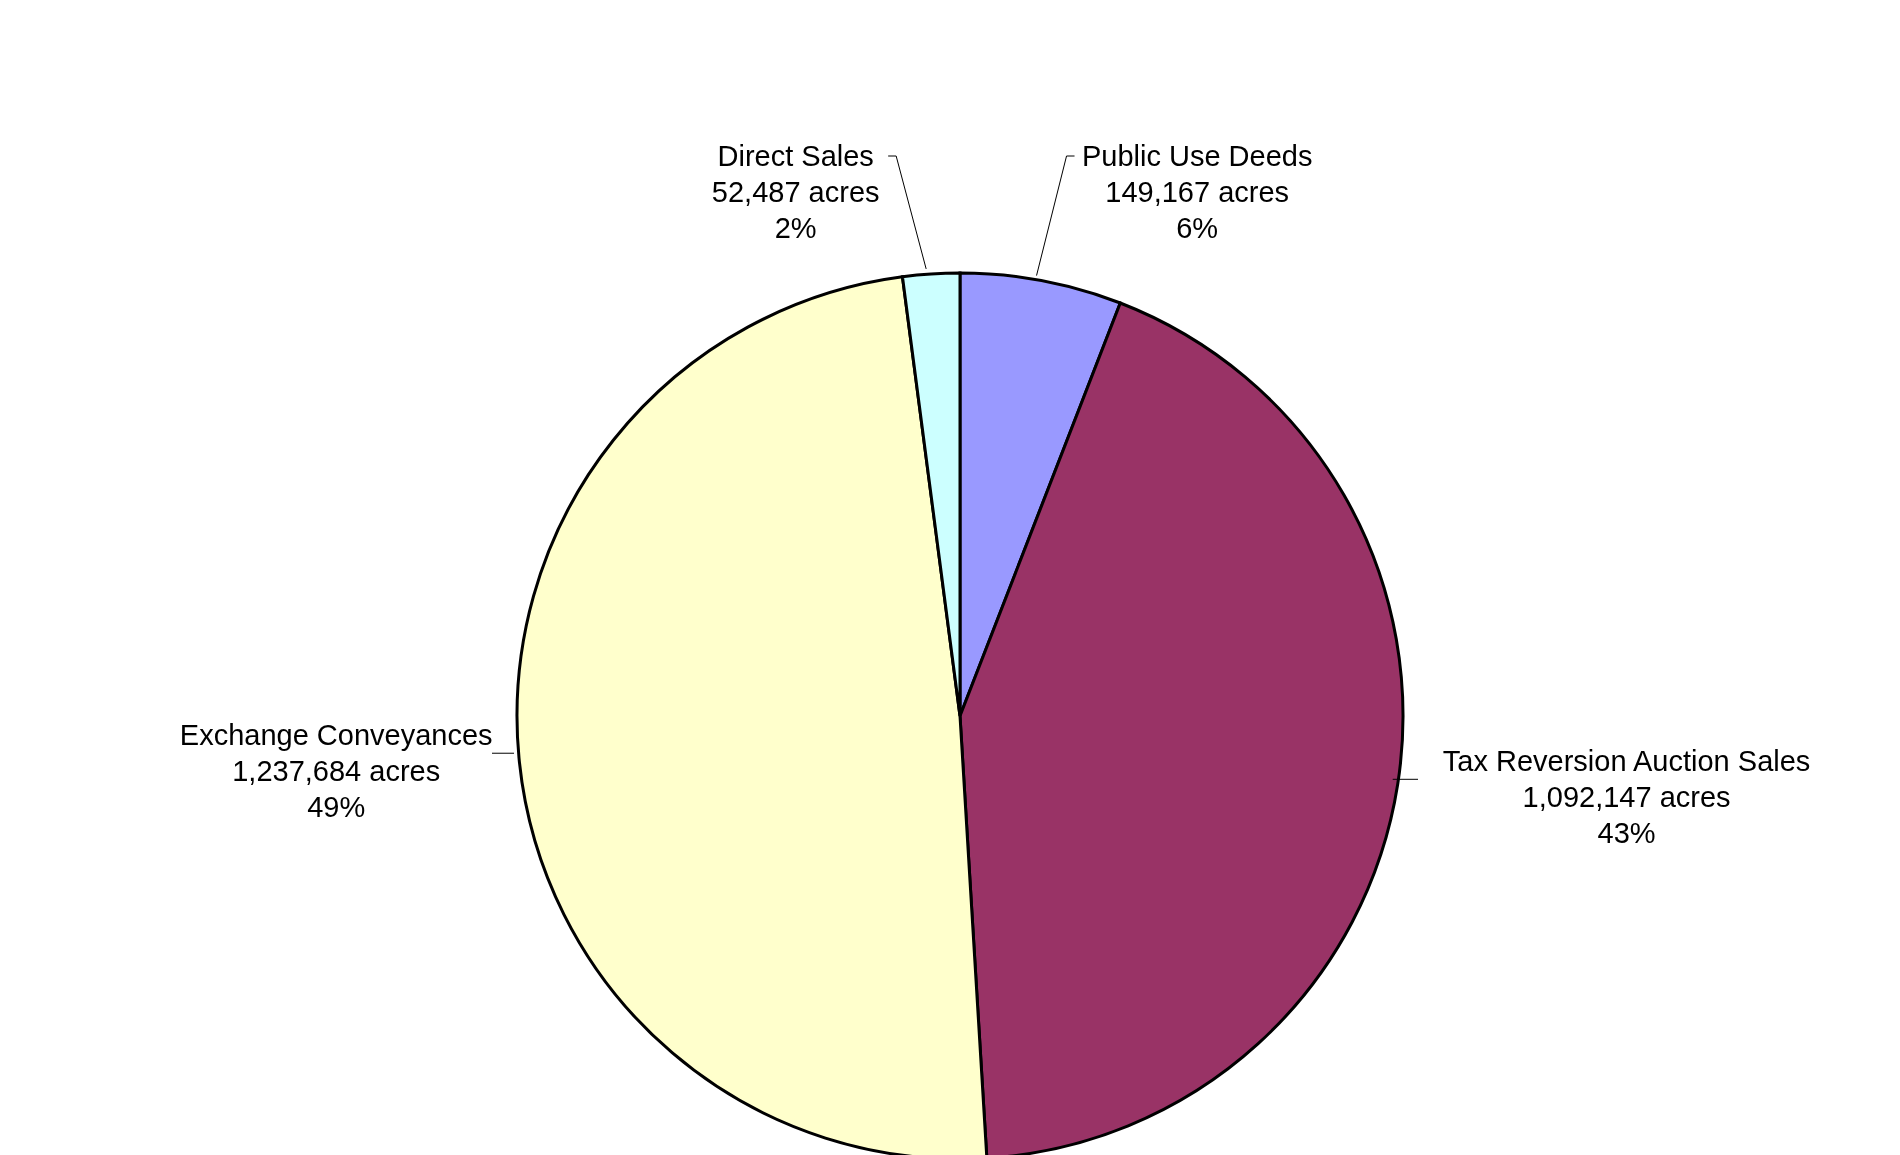  What do you see at coordinates (795, 156) in the screenshot?
I see `slice-label: Direct Sales` at bounding box center [795, 156].